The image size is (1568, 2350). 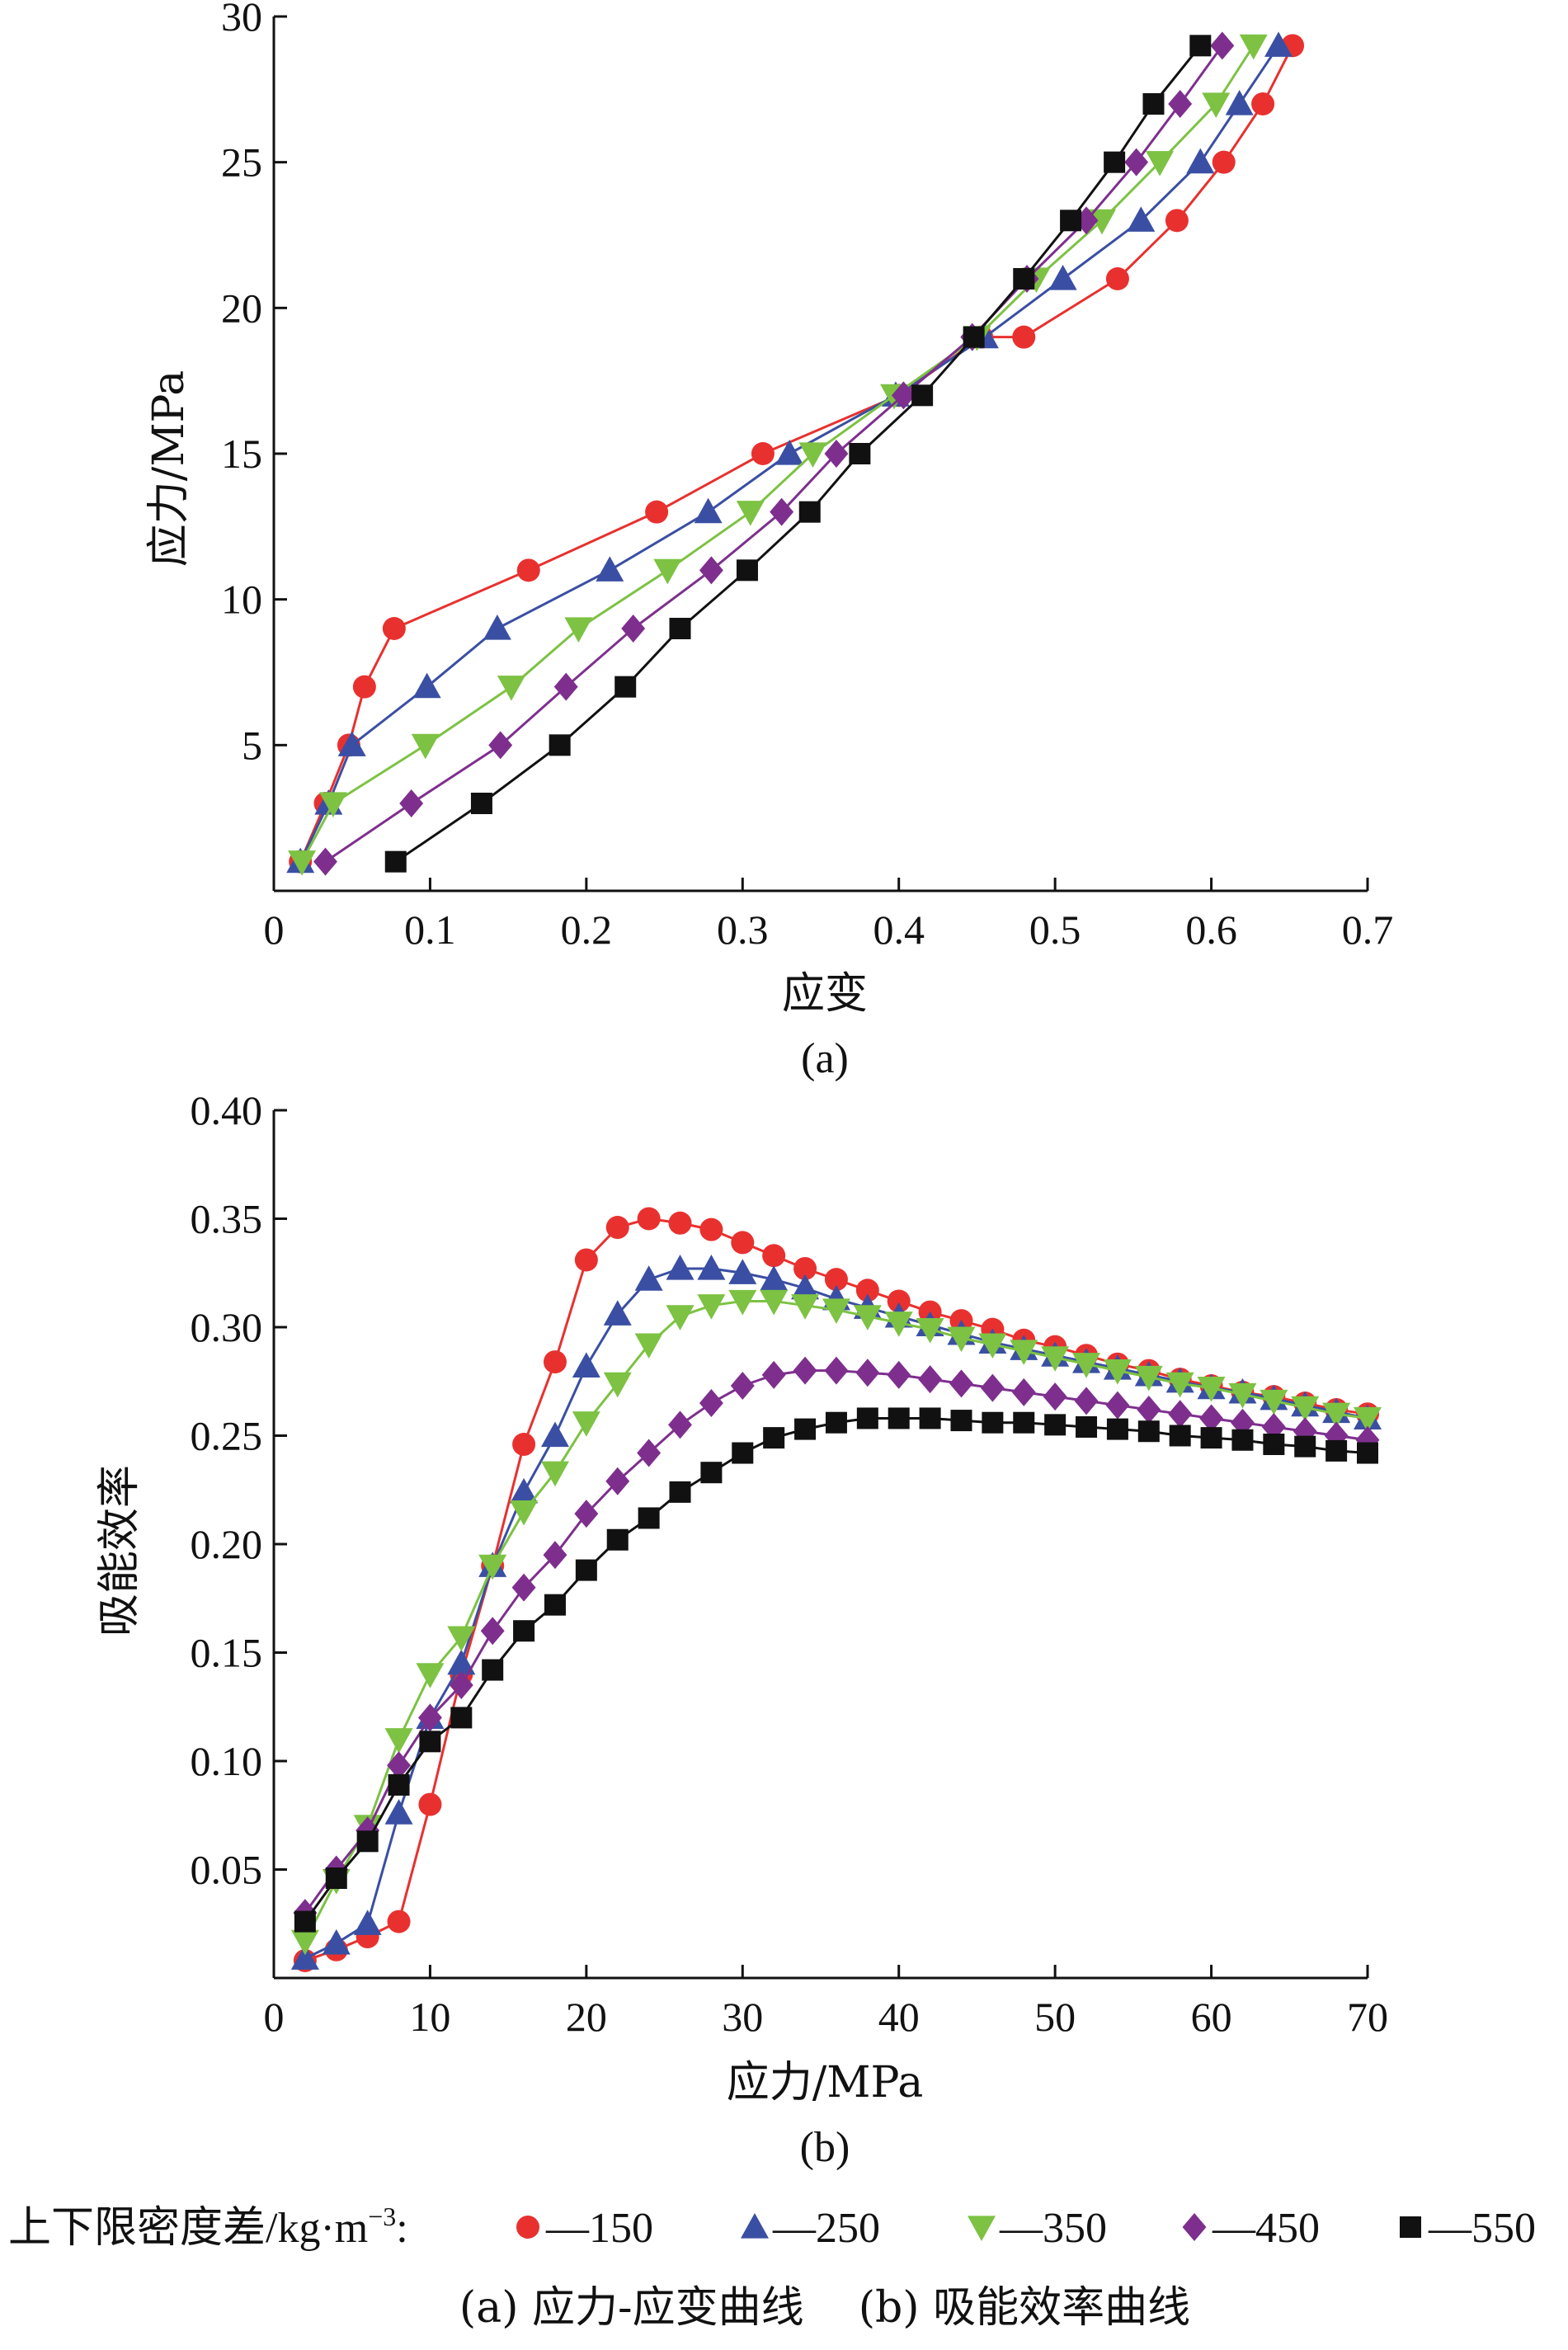 What do you see at coordinates (208, 2227) in the screenshot?
I see `legend-prefix: 上下限密度差/kg·m−3:` at bounding box center [208, 2227].